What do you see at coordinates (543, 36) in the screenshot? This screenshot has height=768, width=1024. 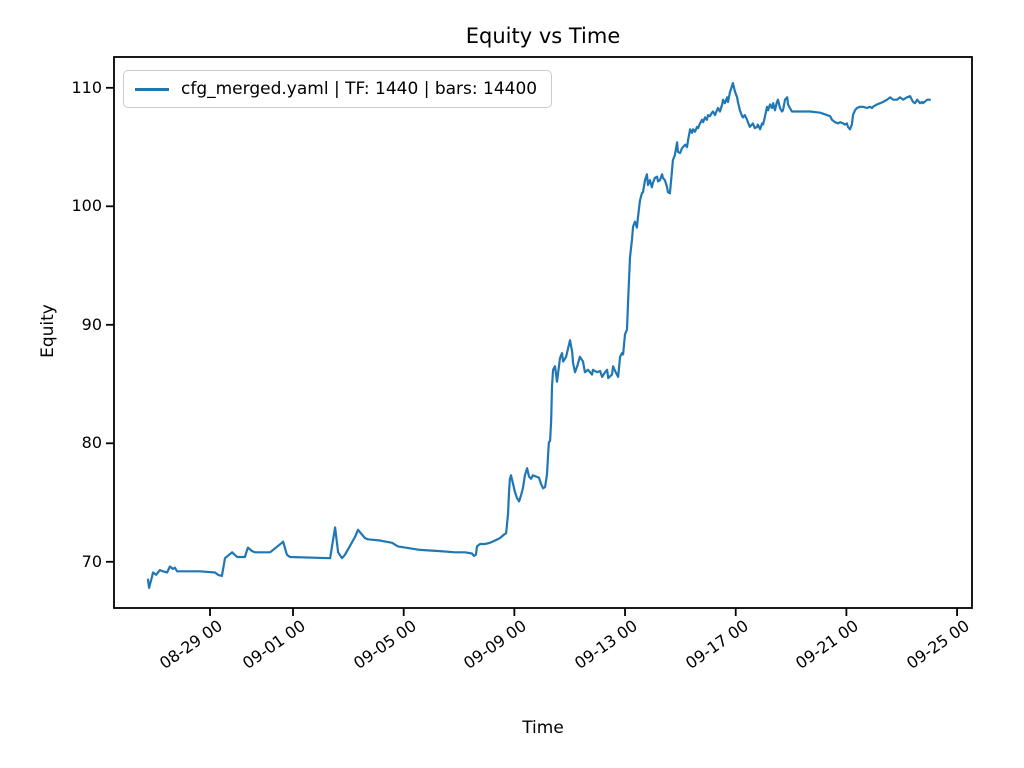 I see `chart-title: Equity vs Time` at bounding box center [543, 36].